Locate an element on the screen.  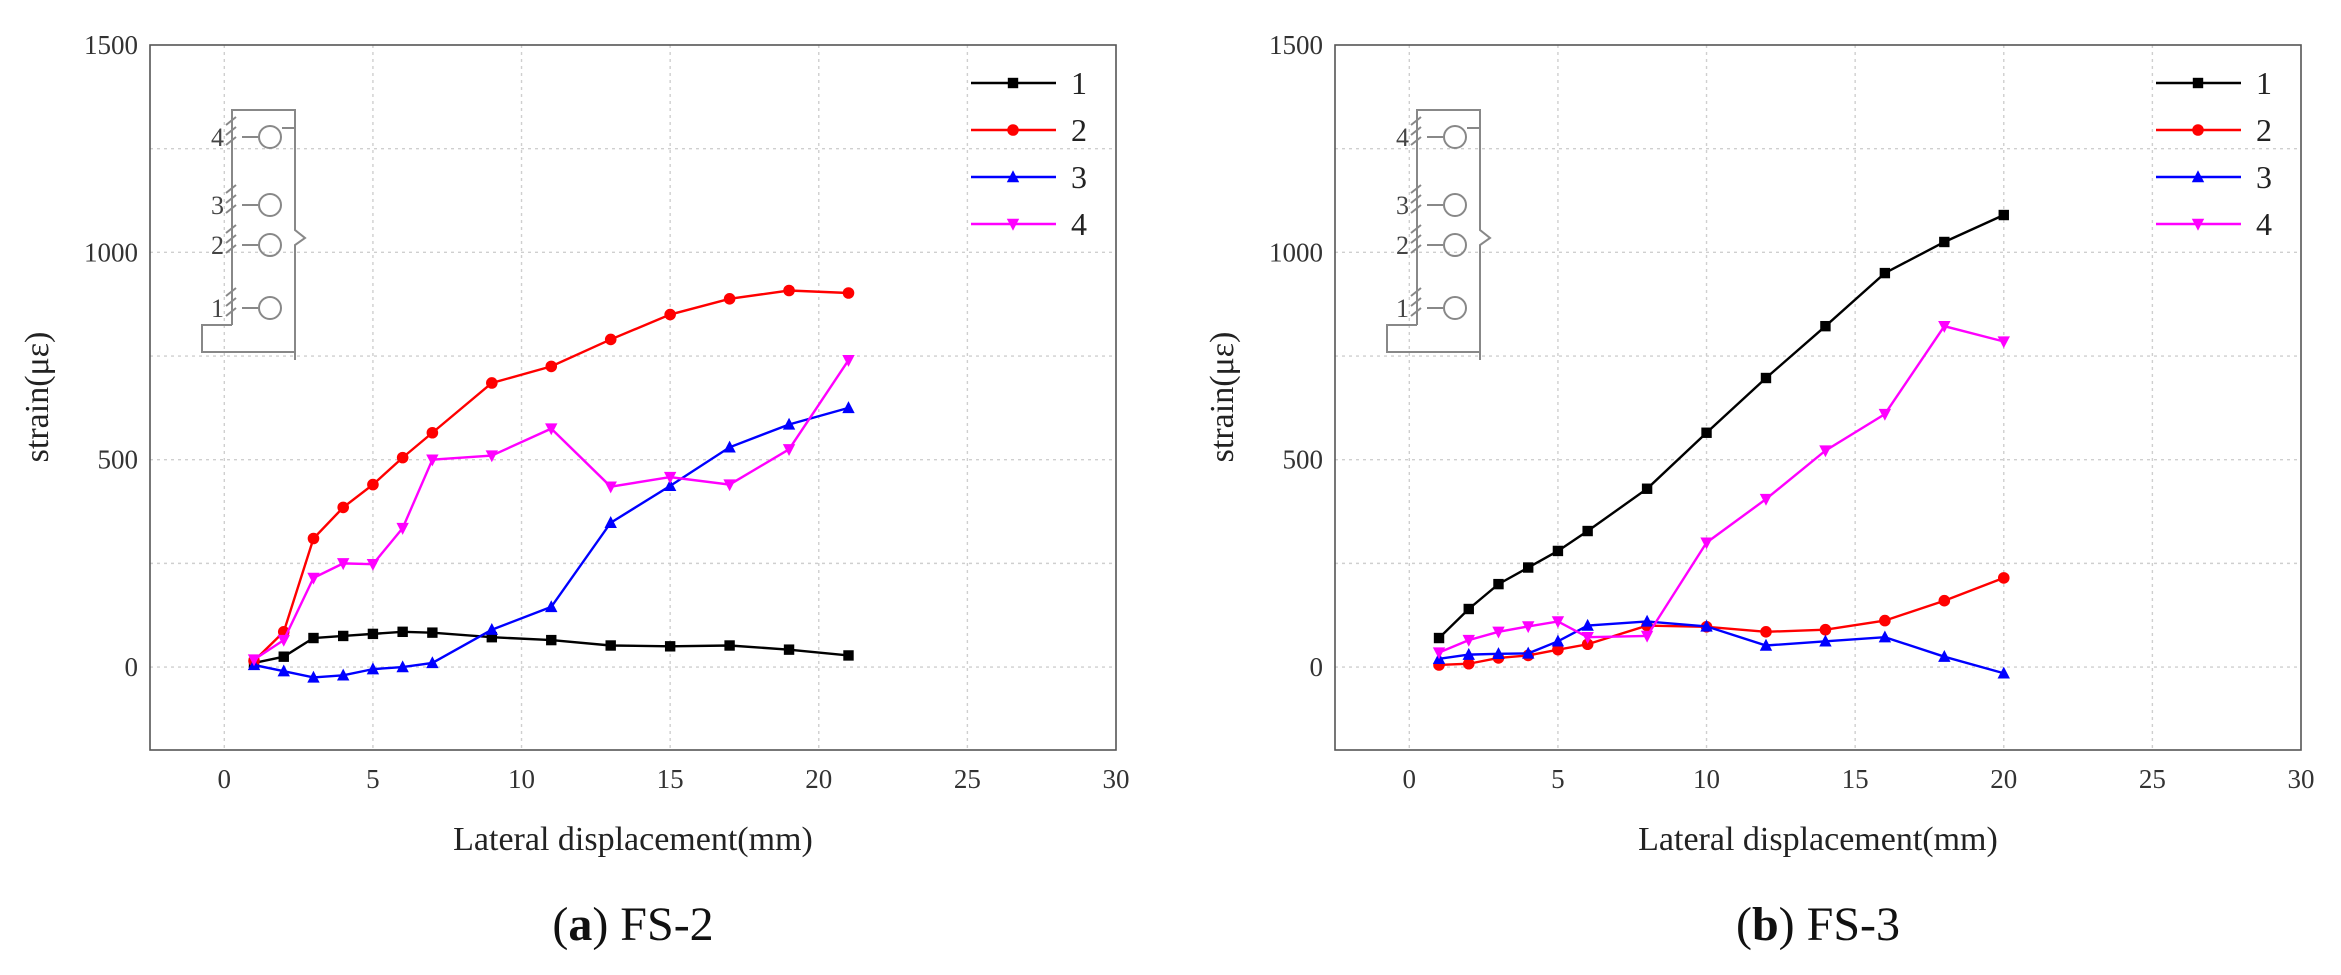
y-tick-label: 1500 is located at coordinates (111, 45).